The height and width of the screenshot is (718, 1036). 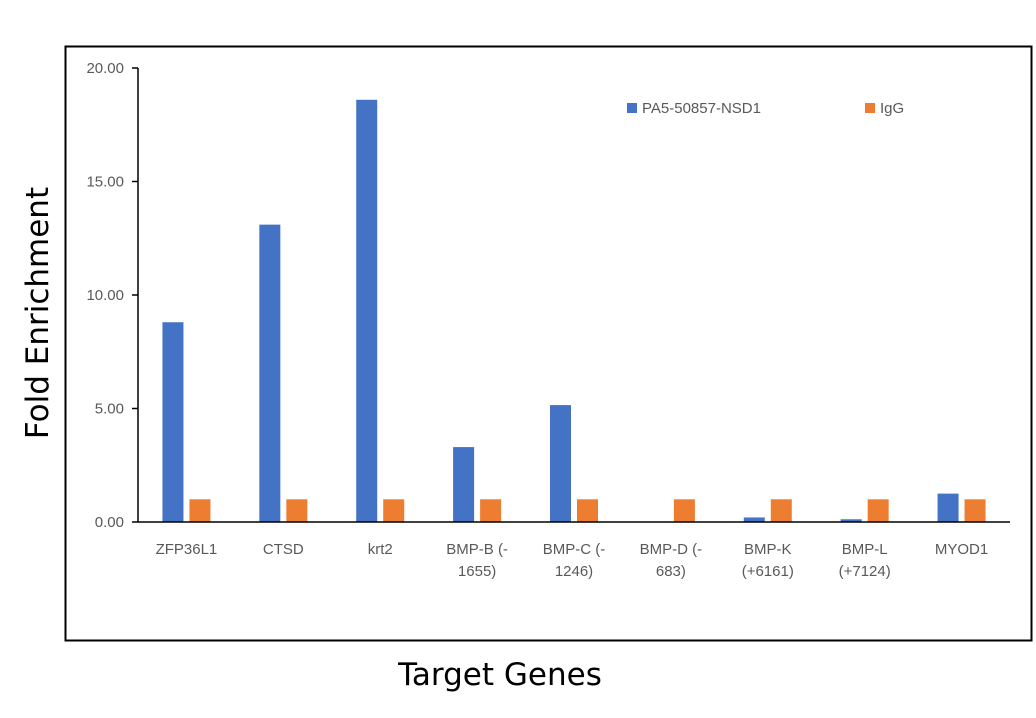 What do you see at coordinates (574, 549) in the screenshot?
I see `x-category-label: BMP-C (-` at bounding box center [574, 549].